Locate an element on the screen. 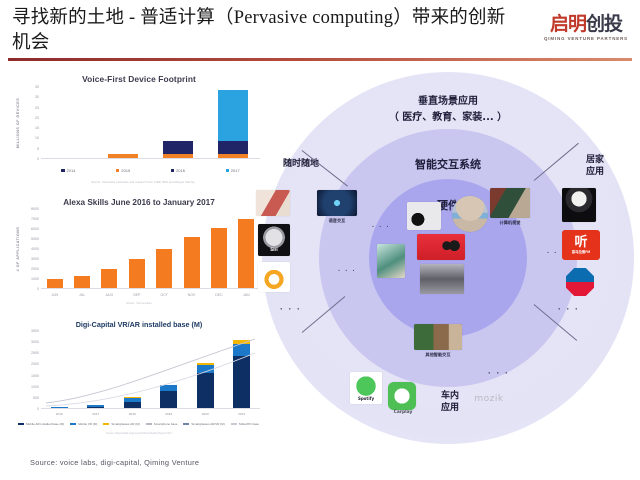 The image size is (640, 480). car-dashboard-icon is located at coordinates (442, 279).